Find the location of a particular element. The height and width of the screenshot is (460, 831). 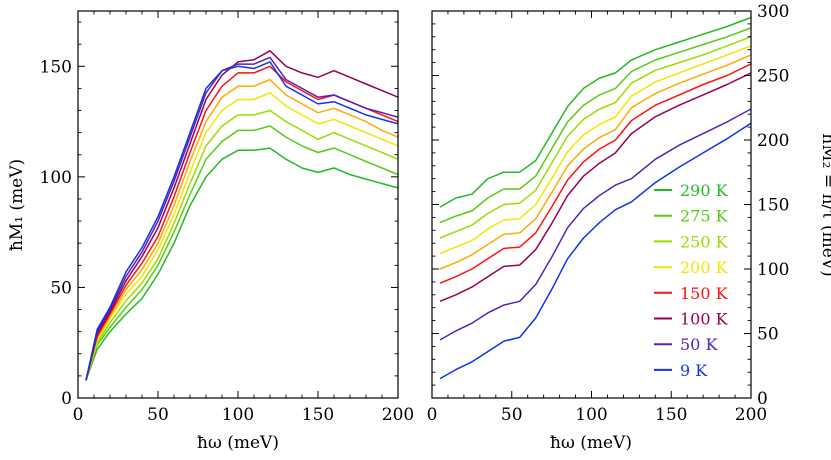

left-x-tick-label: 0 is located at coordinates (78, 415).